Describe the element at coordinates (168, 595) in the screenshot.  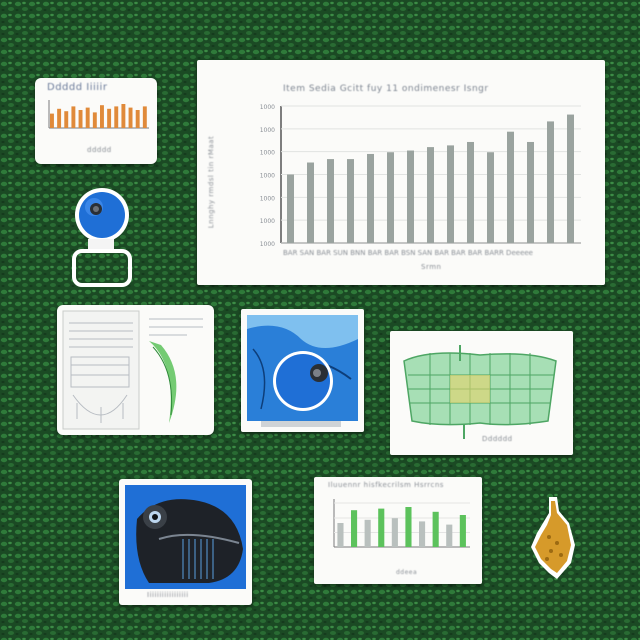
I see `creature-caption: Iiiiiiiiiiiiiiiii` at that location.